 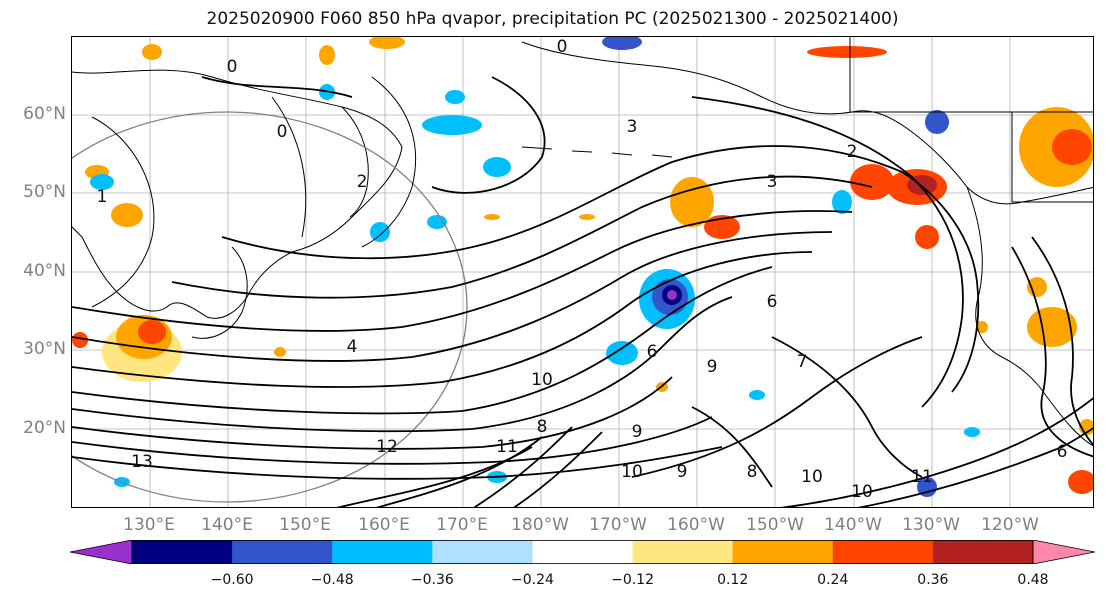 I want to click on coastline-japan, so click(x=219, y=292).